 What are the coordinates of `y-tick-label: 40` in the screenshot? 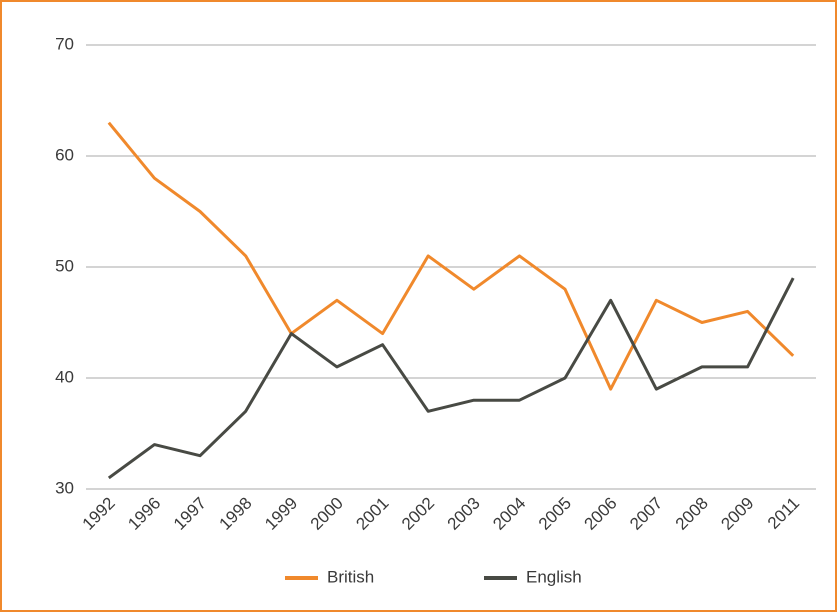 It's located at (64, 376).